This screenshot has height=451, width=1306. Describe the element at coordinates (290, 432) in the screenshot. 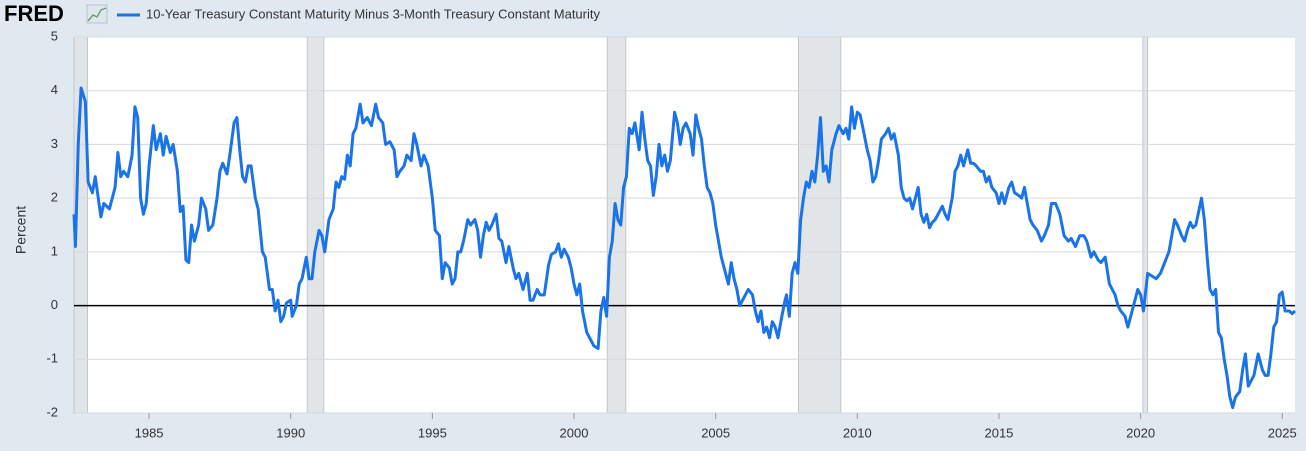

I see `x-tick-label: 1990` at that location.